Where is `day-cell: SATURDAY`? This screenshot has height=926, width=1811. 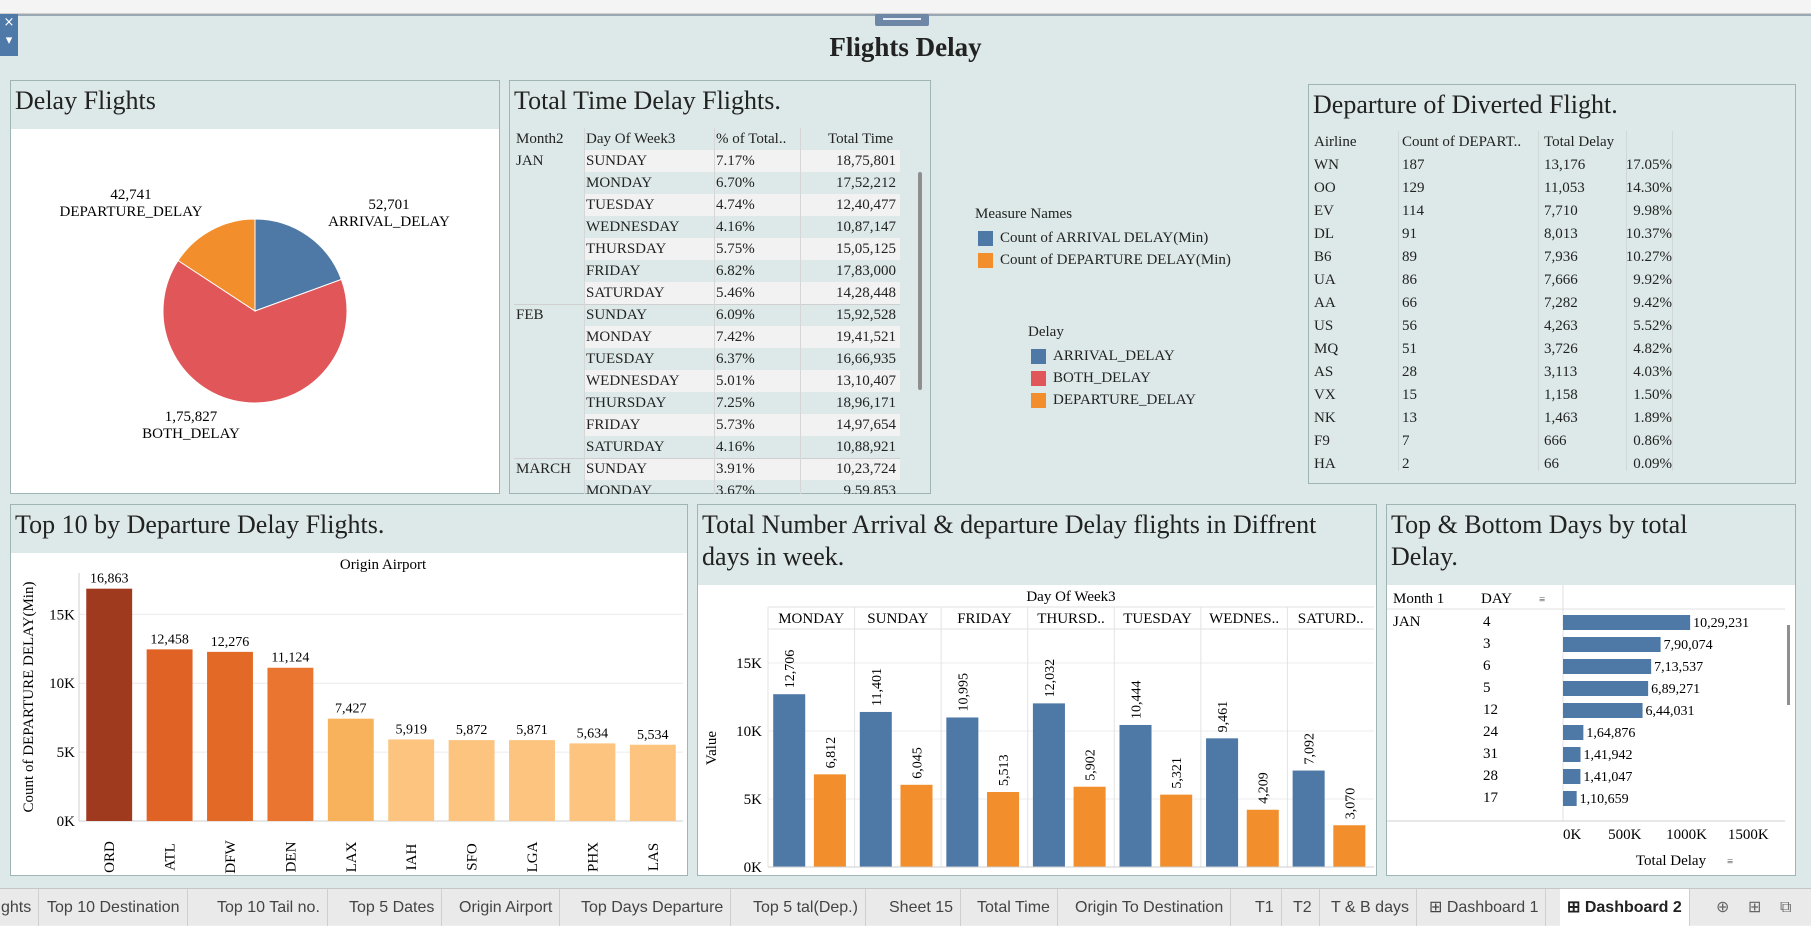
day-cell: SATURDAY is located at coordinates (625, 447).